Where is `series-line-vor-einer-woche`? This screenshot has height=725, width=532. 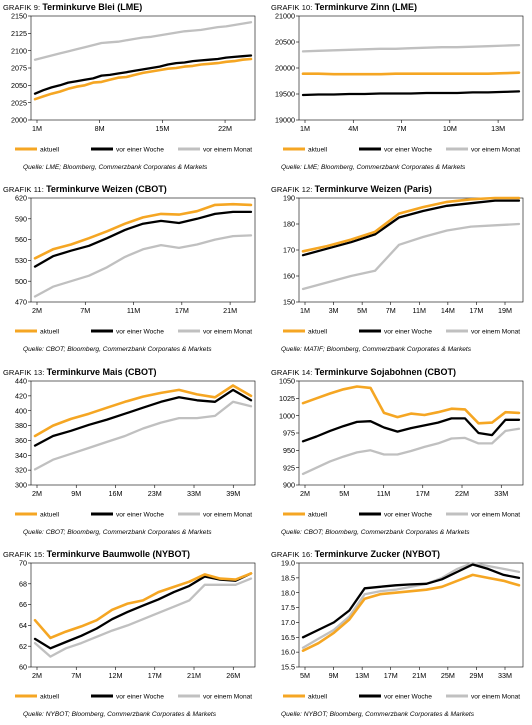 series-line-vor-einer-woche is located at coordinates (143, 74).